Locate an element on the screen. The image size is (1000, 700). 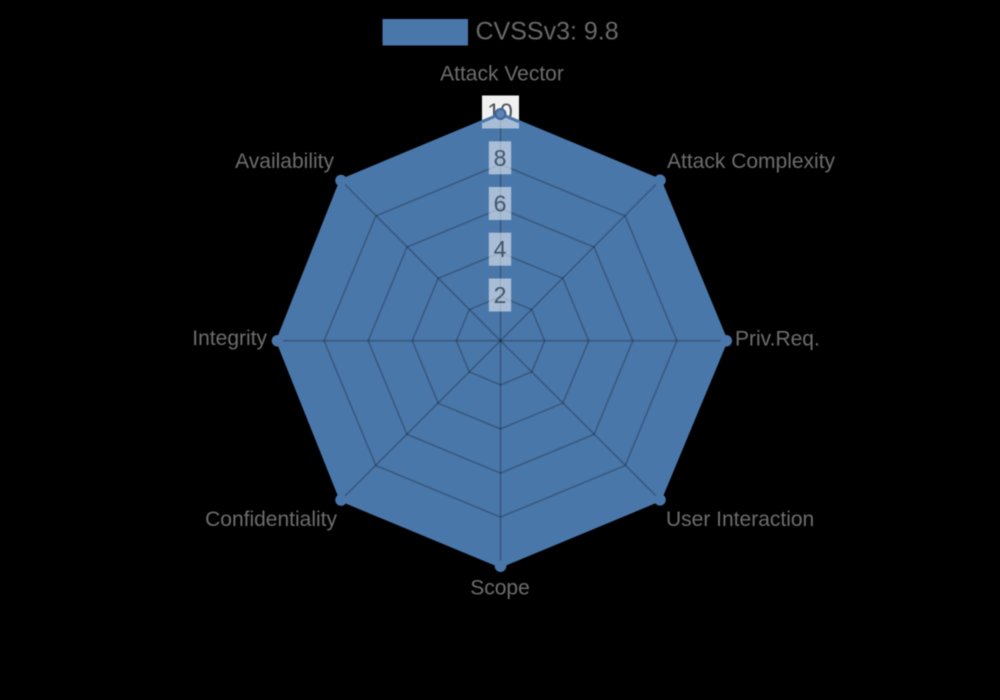
svg-text: 8 is located at coordinates (500, 158).